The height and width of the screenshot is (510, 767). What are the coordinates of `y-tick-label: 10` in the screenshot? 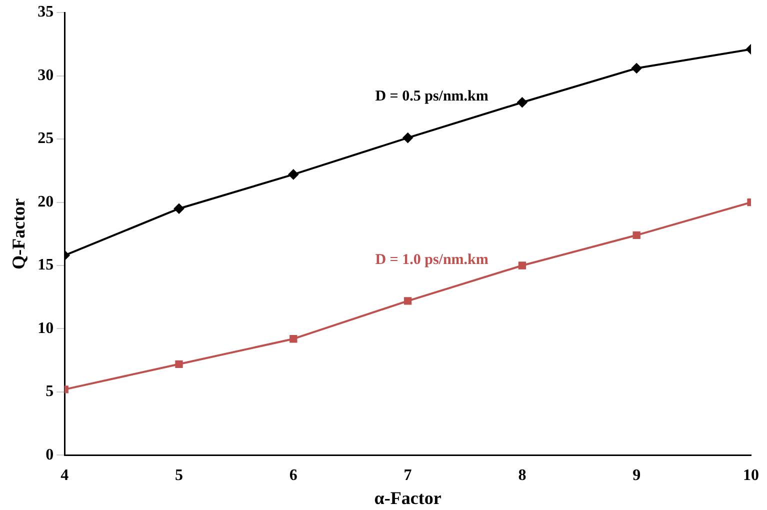 It's located at (46, 328).